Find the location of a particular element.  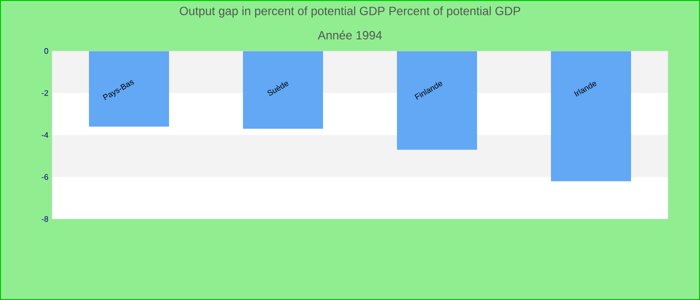

chart-subtitle: Année 1994 is located at coordinates (350, 35).